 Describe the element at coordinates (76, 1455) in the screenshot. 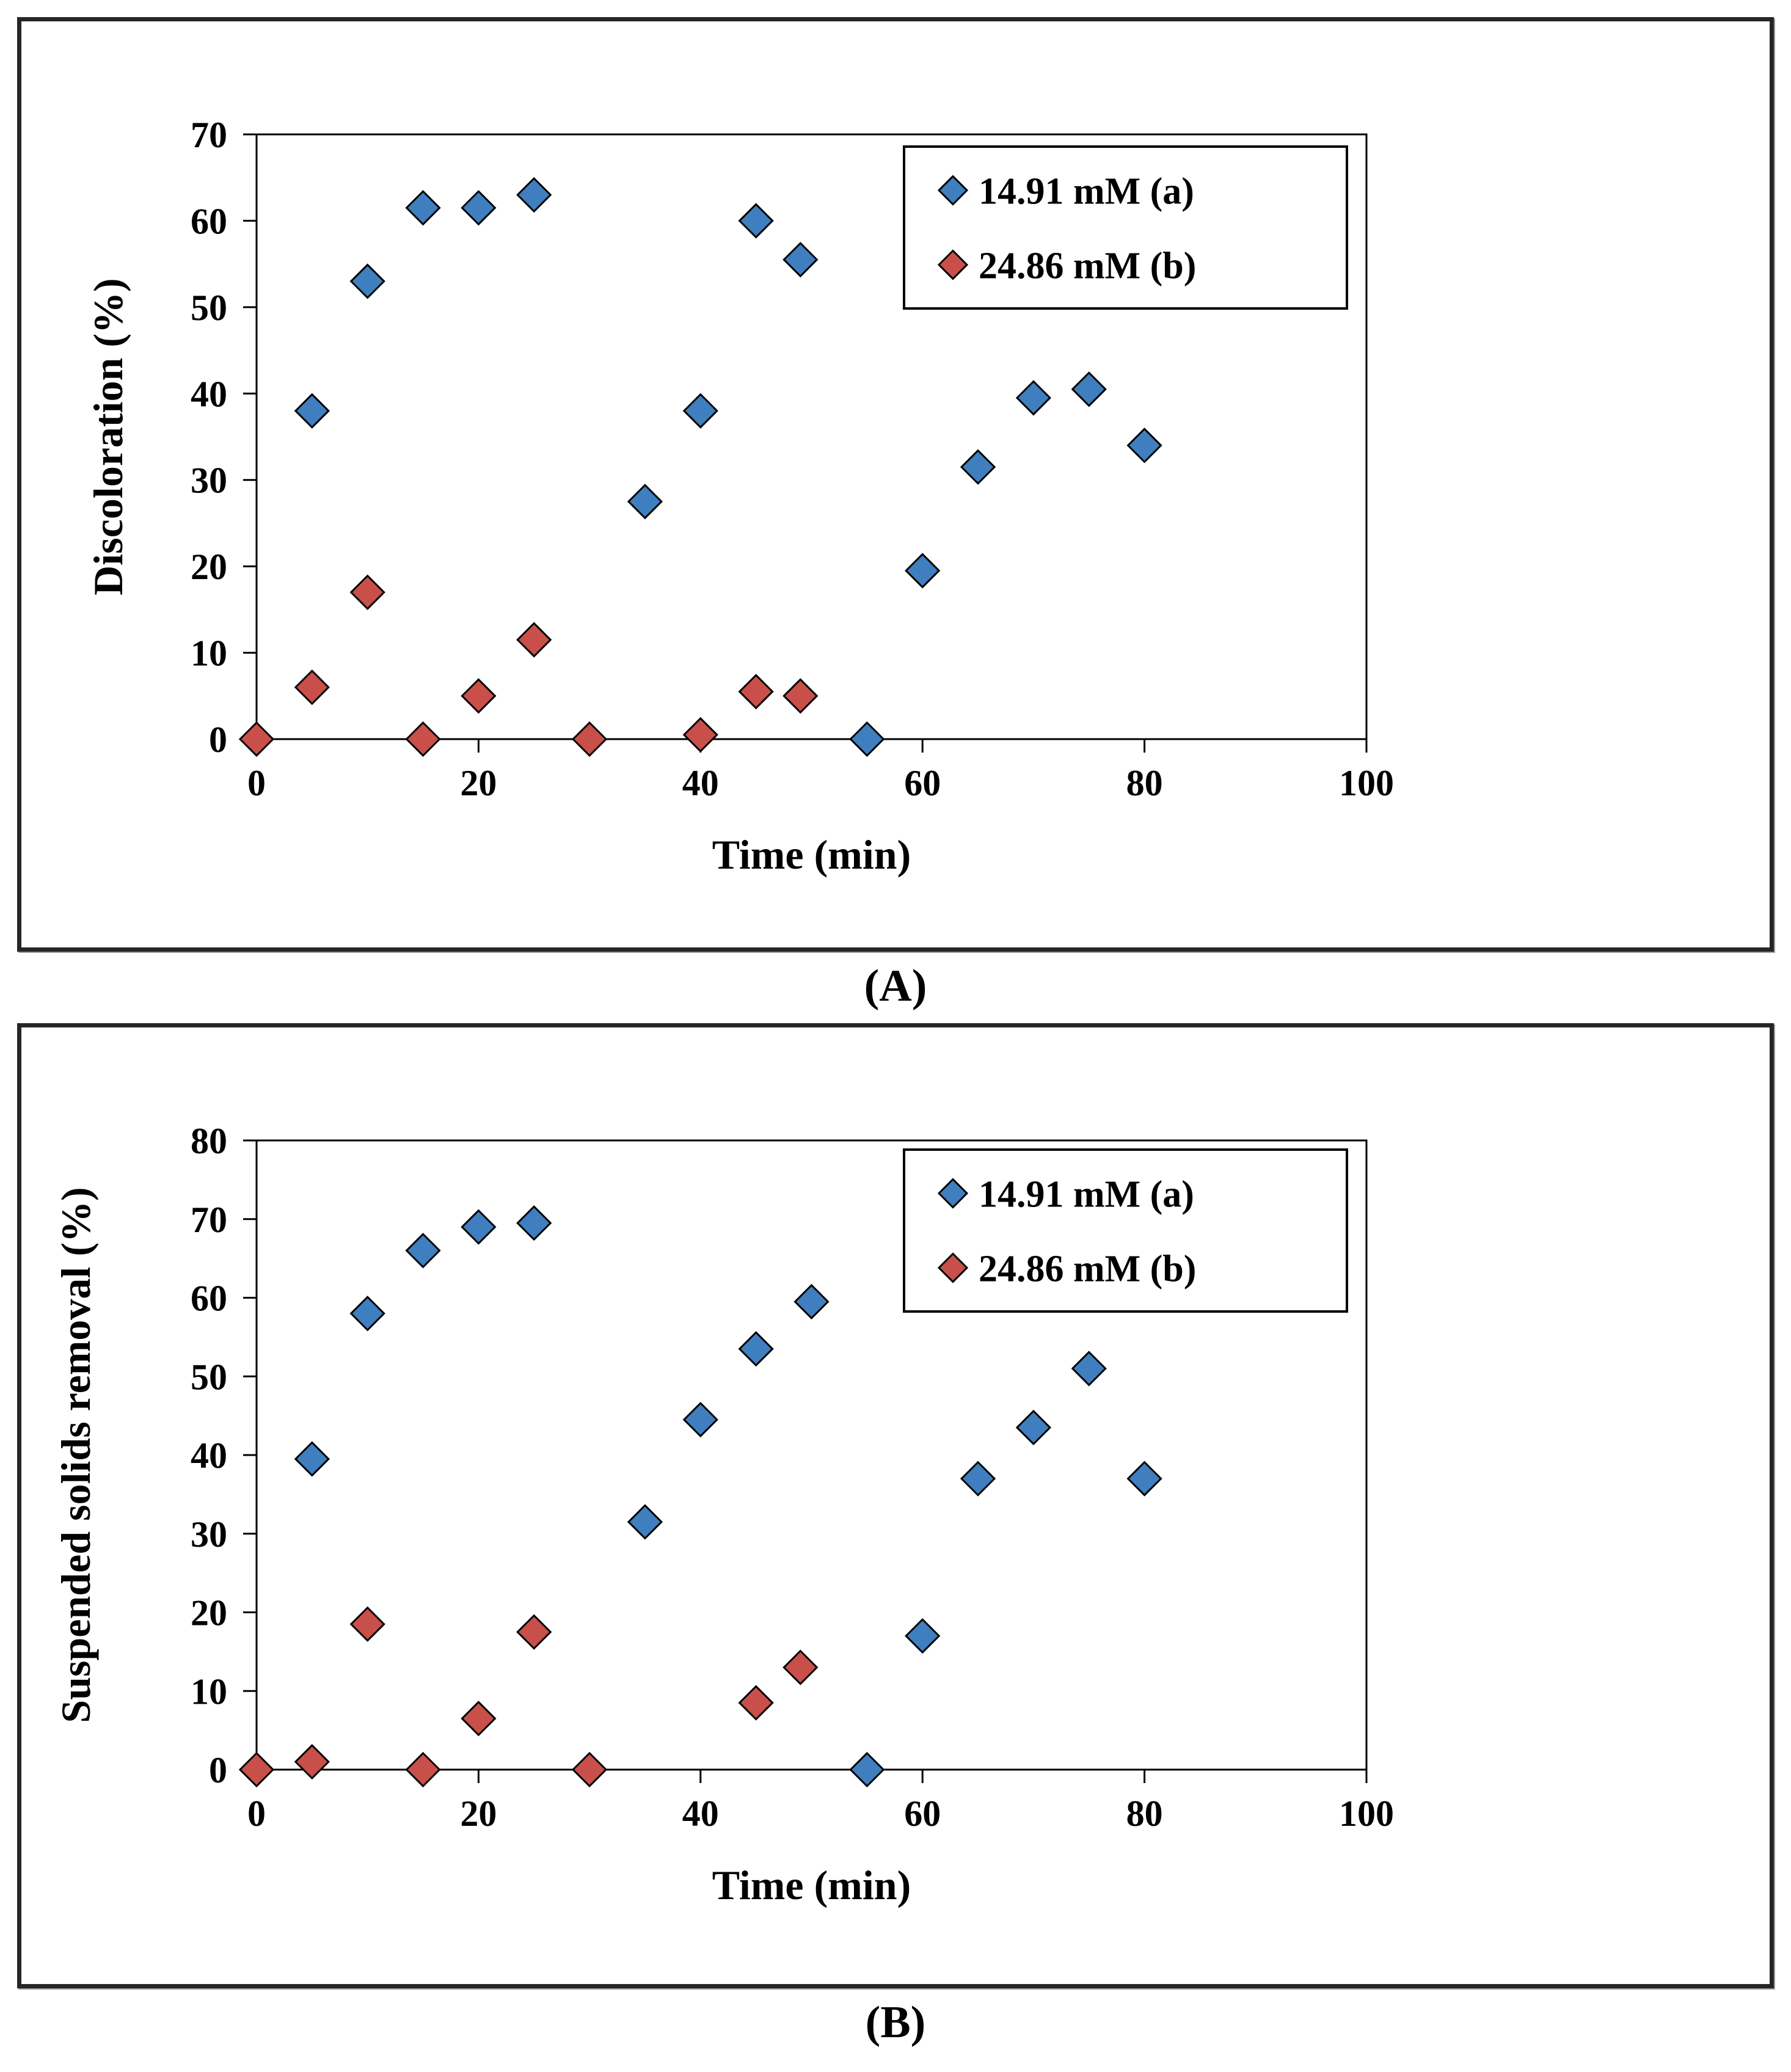

I see `y-axis-title: Suspended solids removal (%)` at that location.